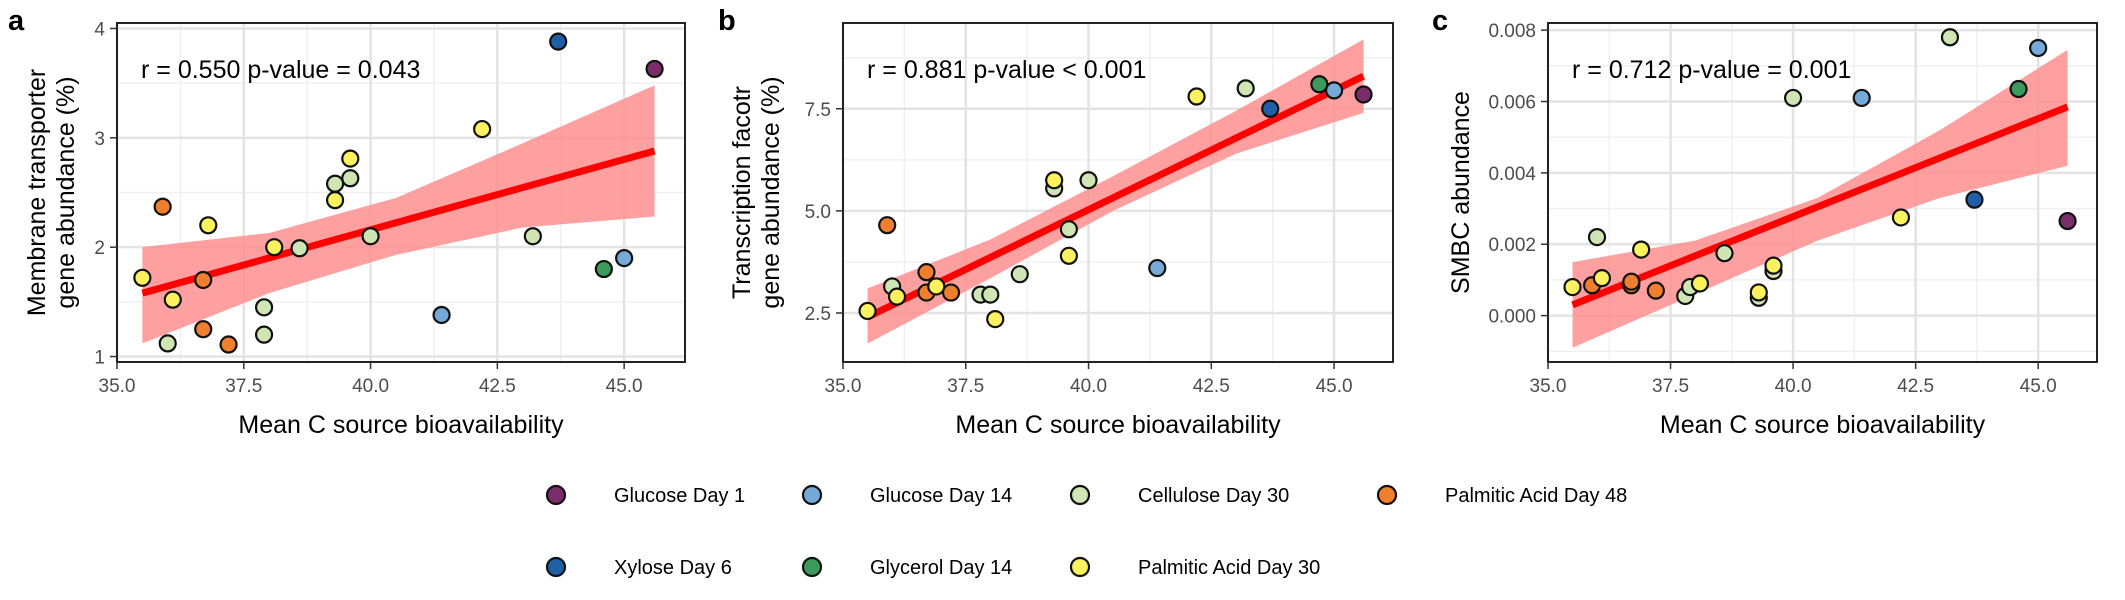 The height and width of the screenshot is (600, 2125). What do you see at coordinates (1213, 496) in the screenshot?
I see `legend-label: Cellulose Day 30` at bounding box center [1213, 496].